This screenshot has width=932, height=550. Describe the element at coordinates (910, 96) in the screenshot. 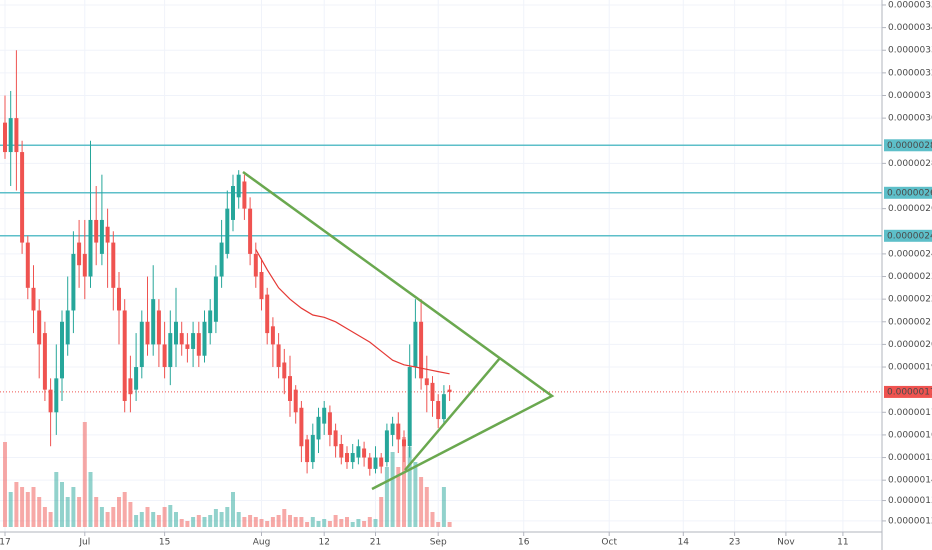

I see `y-tick-label: 0.00000310` at that location.